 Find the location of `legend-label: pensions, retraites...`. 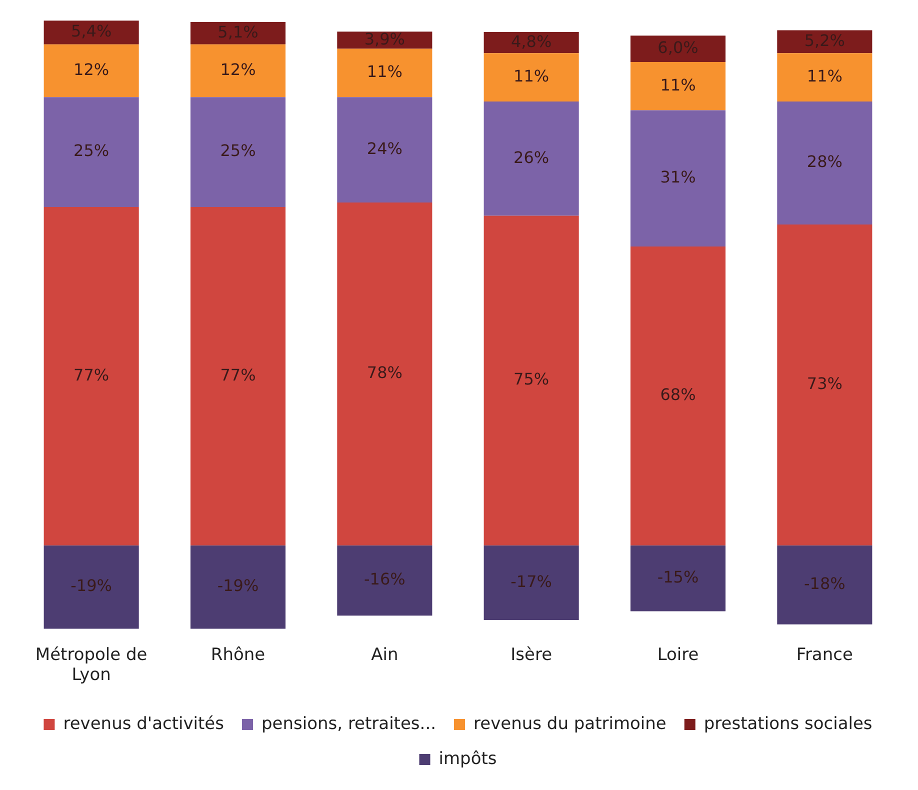

legend-label: pensions, retraites... is located at coordinates (348, 724).